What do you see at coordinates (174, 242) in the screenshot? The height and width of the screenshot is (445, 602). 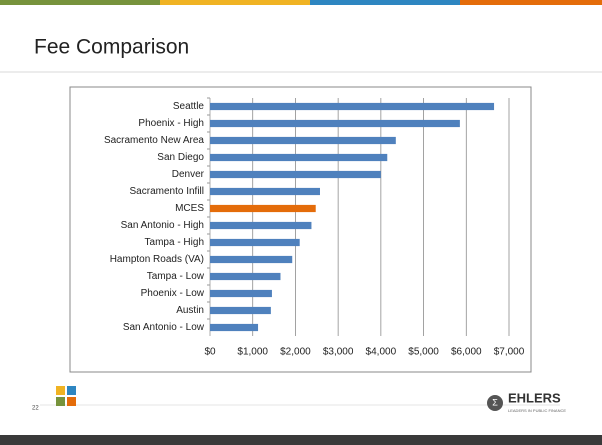 I see `y-tick-label: Tampa - High` at bounding box center [174, 242].